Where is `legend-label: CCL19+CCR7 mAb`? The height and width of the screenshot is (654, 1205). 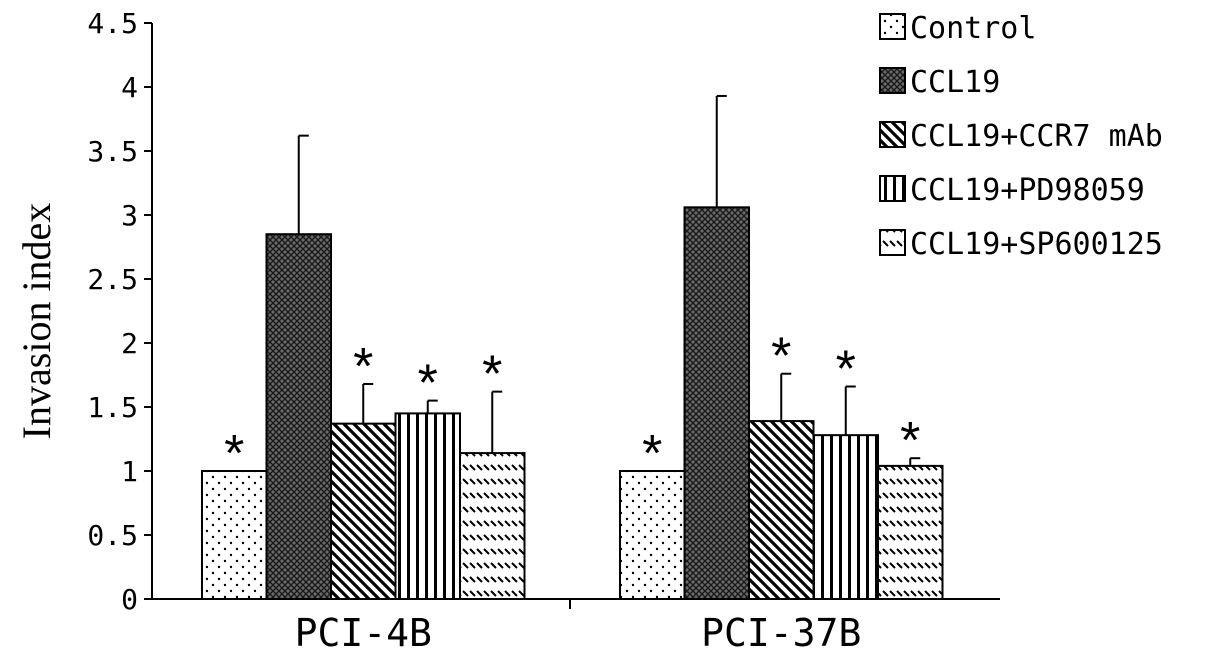 legend-label: CCL19+CCR7 mAb is located at coordinates (1036, 136).